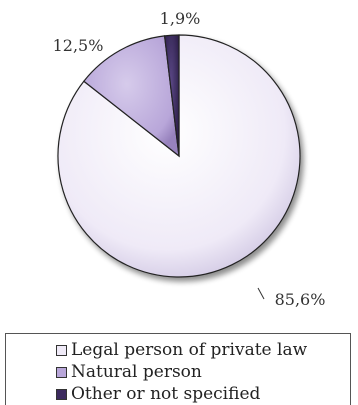  I want to click on legend-label-natural-person: Natural person, so click(136, 372).